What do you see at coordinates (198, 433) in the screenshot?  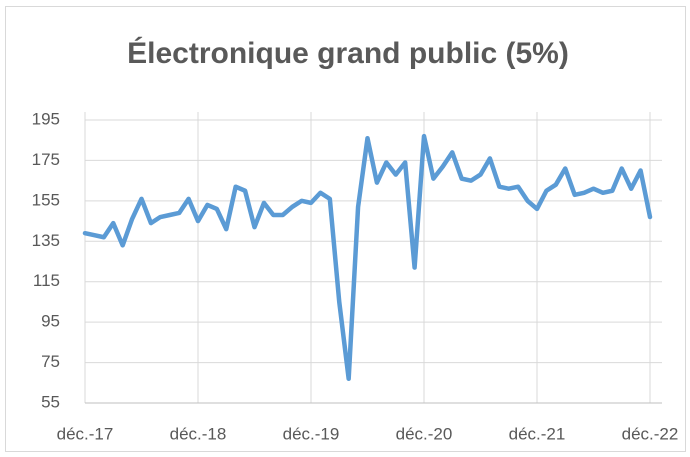 I see `x-tick-label: déc.-18` at bounding box center [198, 433].